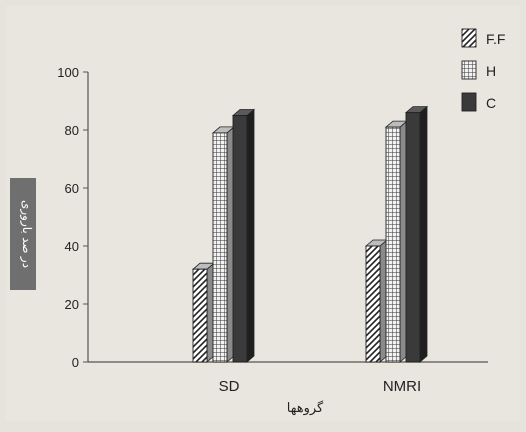 The image size is (526, 432). What do you see at coordinates (68, 72) in the screenshot?
I see `y-tick-label: 100` at bounding box center [68, 72].